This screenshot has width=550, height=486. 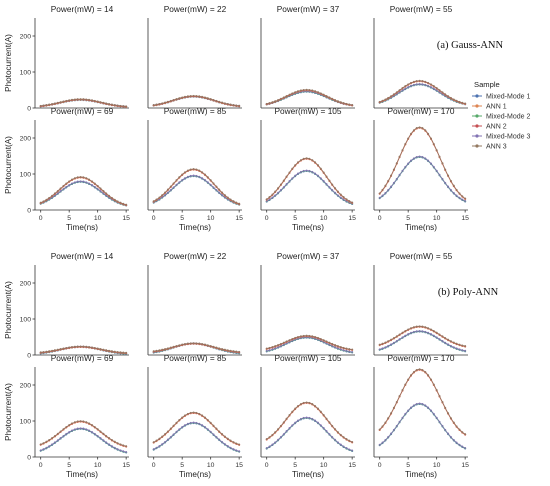 I want to click on x-tick-label: 5, so click(x=408, y=218).